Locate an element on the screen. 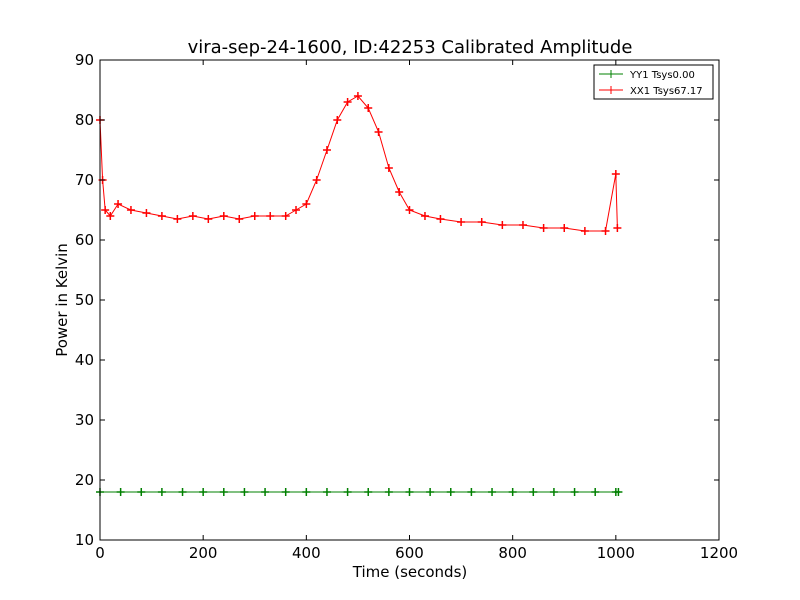 This screenshot has width=800, height=600. series-line is located at coordinates (358, 163).